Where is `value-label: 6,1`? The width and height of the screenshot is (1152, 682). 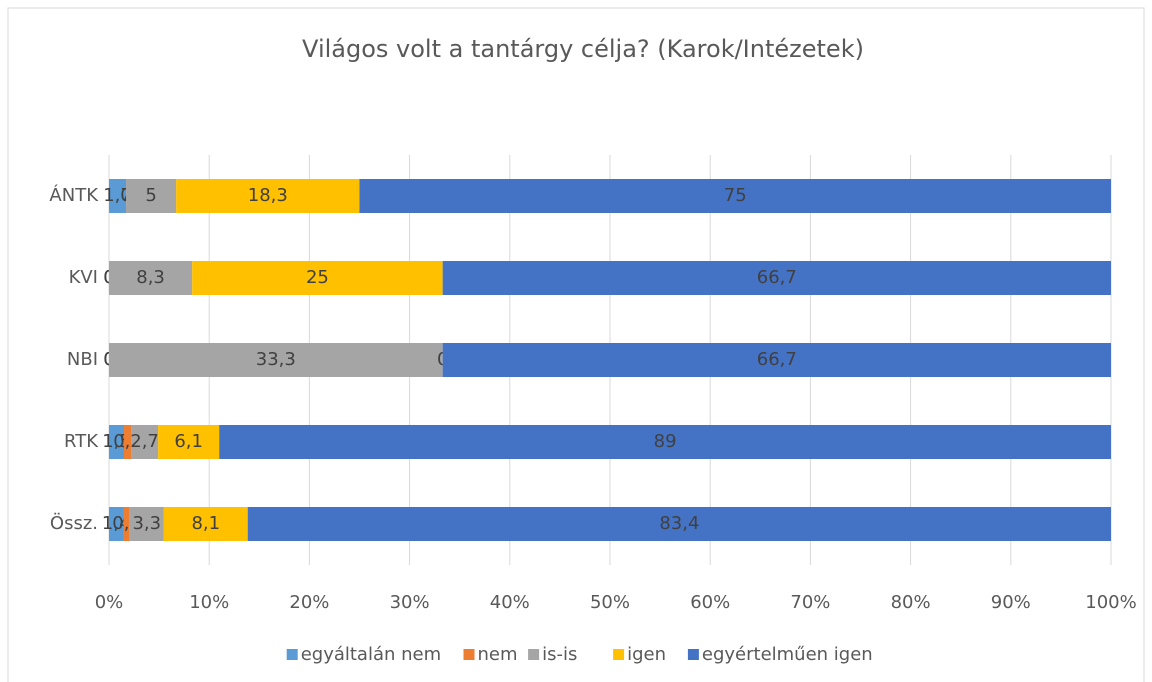
value-label: 6,1 is located at coordinates (188, 441).